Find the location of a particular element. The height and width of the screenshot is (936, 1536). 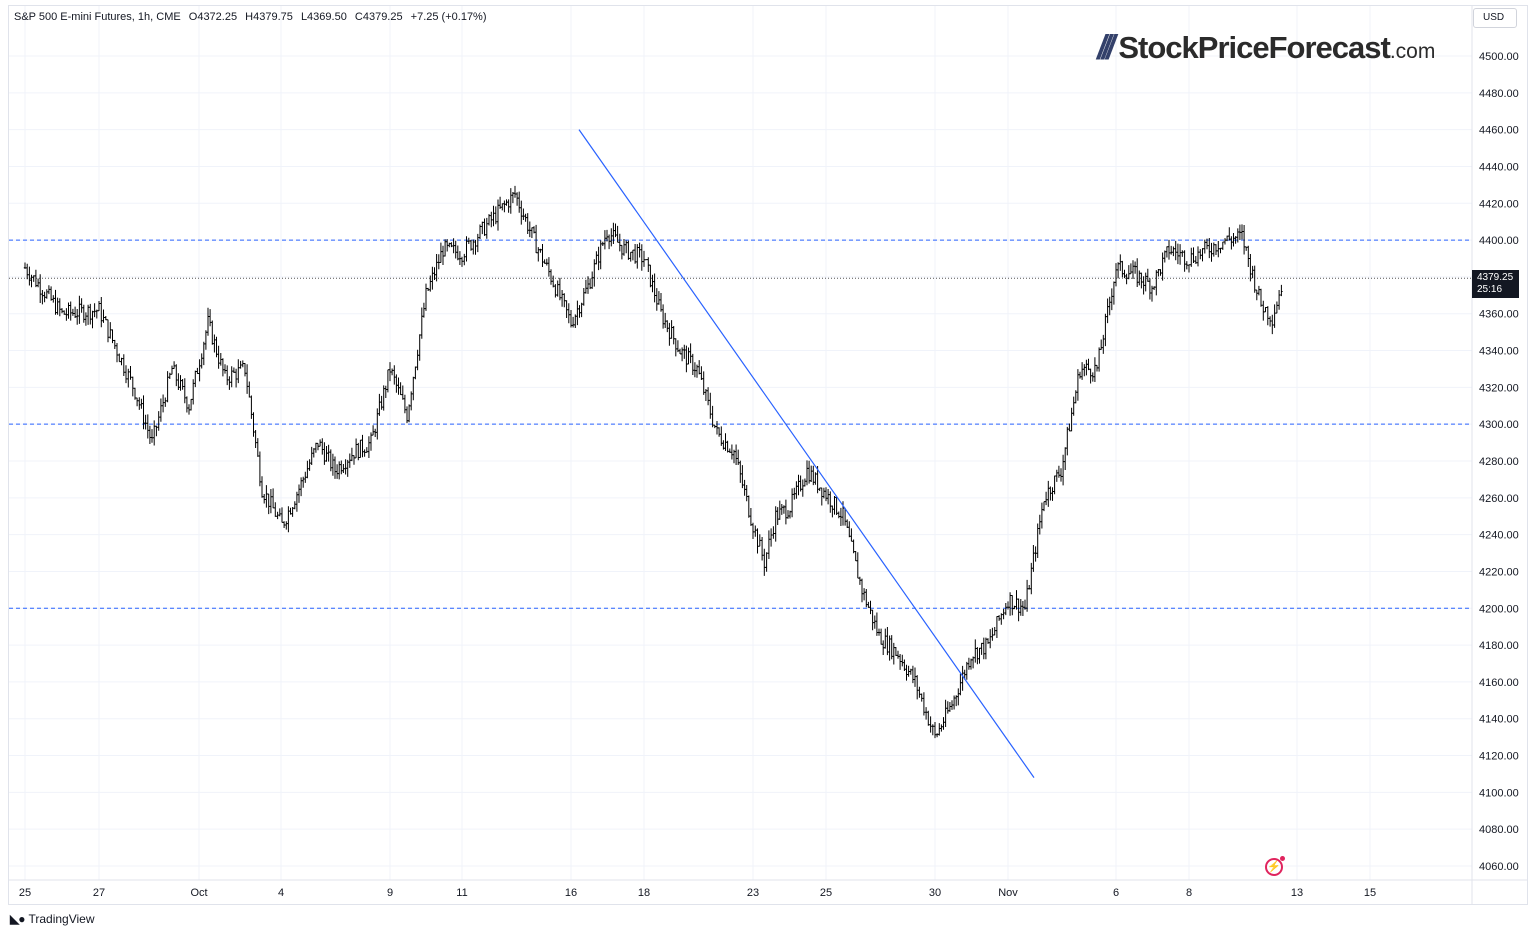

tradingview-brand: ◣● TradingView is located at coordinates (52, 919).